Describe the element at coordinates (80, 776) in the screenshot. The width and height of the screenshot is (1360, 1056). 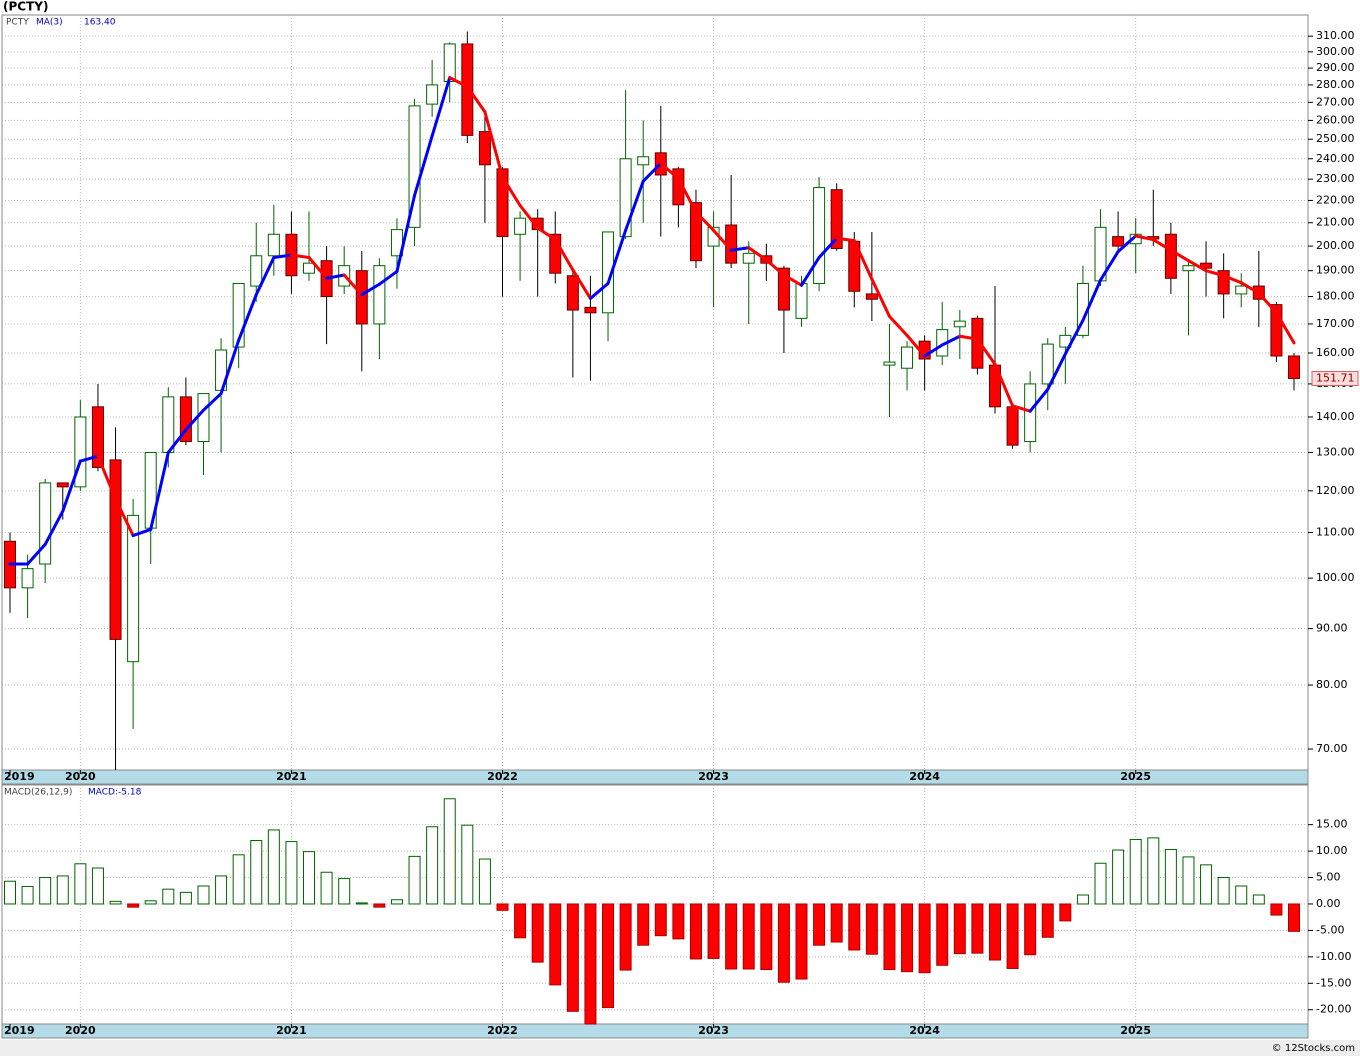
I see `x-tick-label: 2020` at that location.